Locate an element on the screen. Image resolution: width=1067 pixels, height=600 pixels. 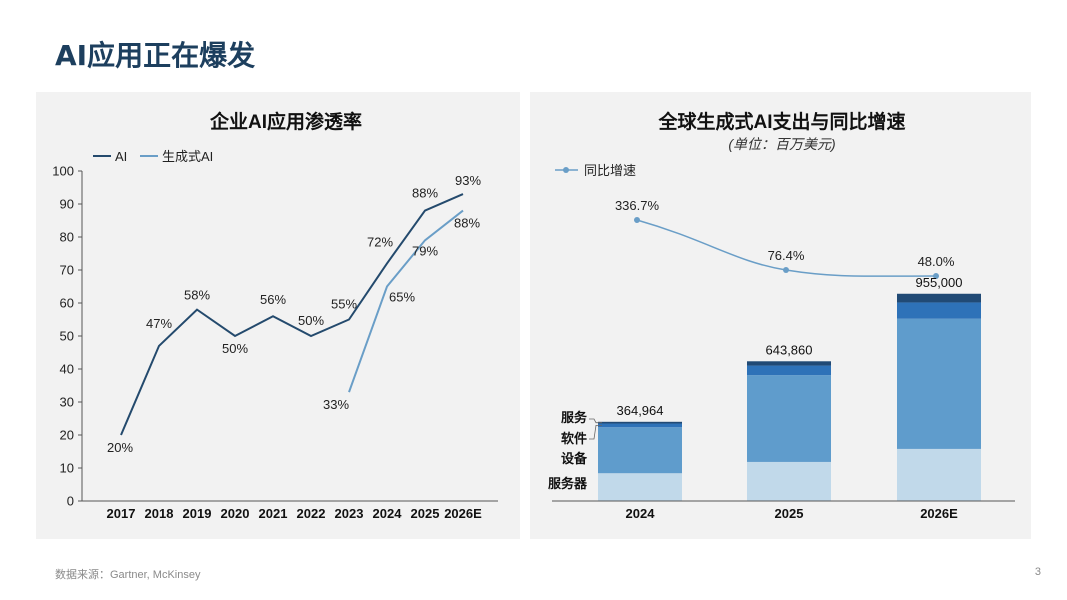
genai-data-label: 33% is located at coordinates (336, 404).